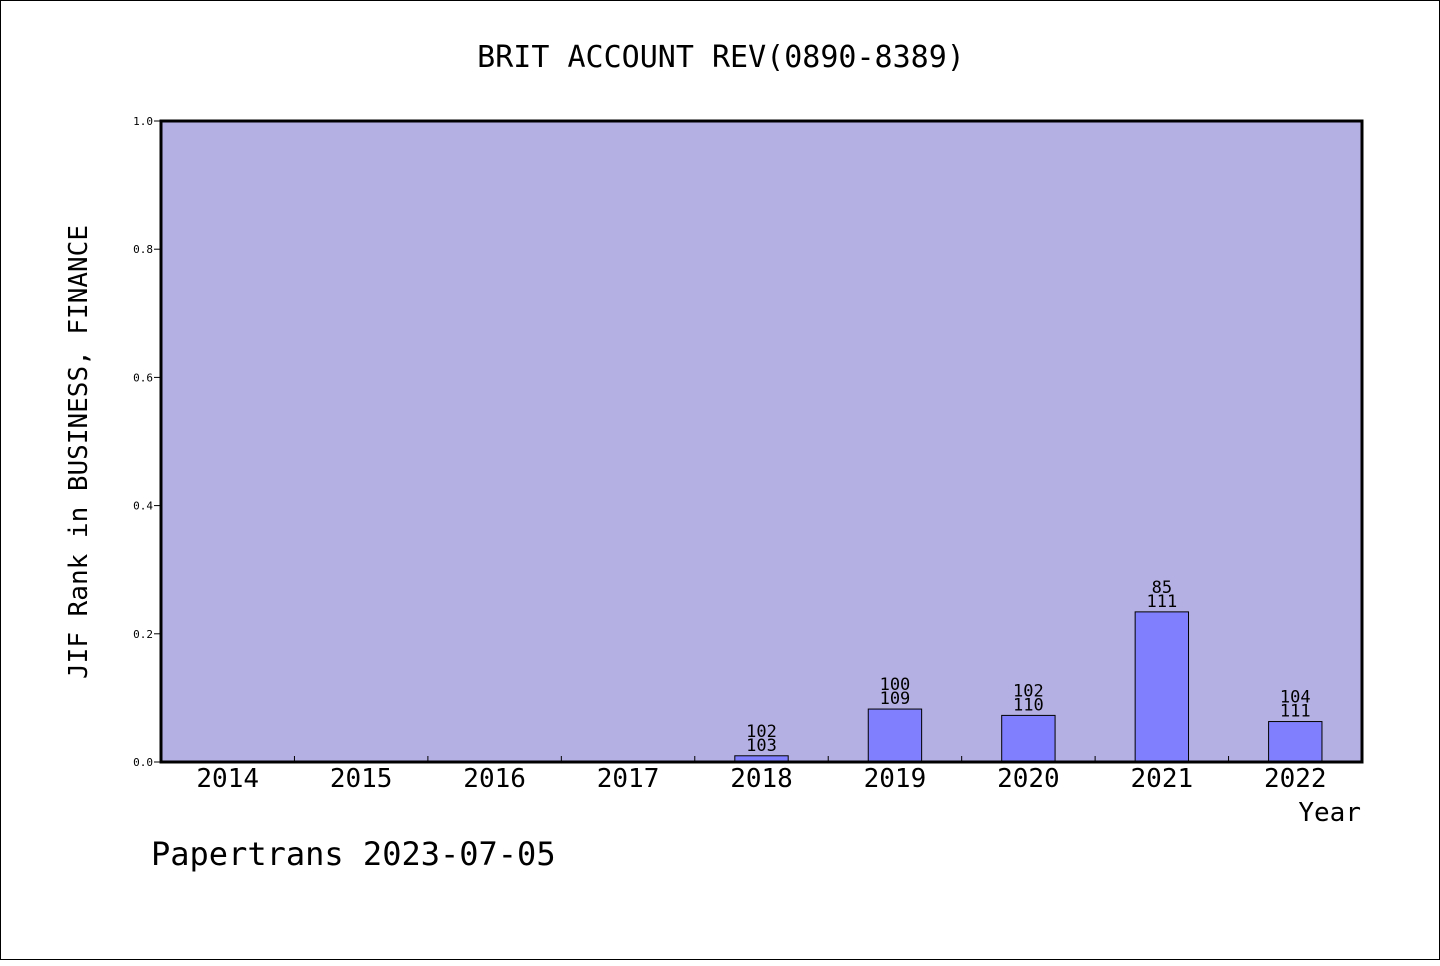 The height and width of the screenshot is (966, 1440). What do you see at coordinates (721, 57) in the screenshot?
I see `chart-title: BRIT ACCOUNT REV(0890-8389)` at bounding box center [721, 57].